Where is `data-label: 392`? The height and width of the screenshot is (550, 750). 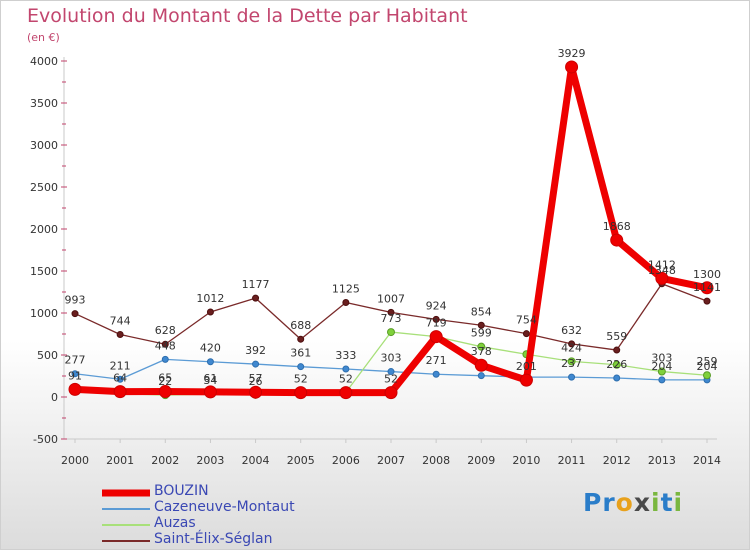 data-label: 392 is located at coordinates (255, 350).